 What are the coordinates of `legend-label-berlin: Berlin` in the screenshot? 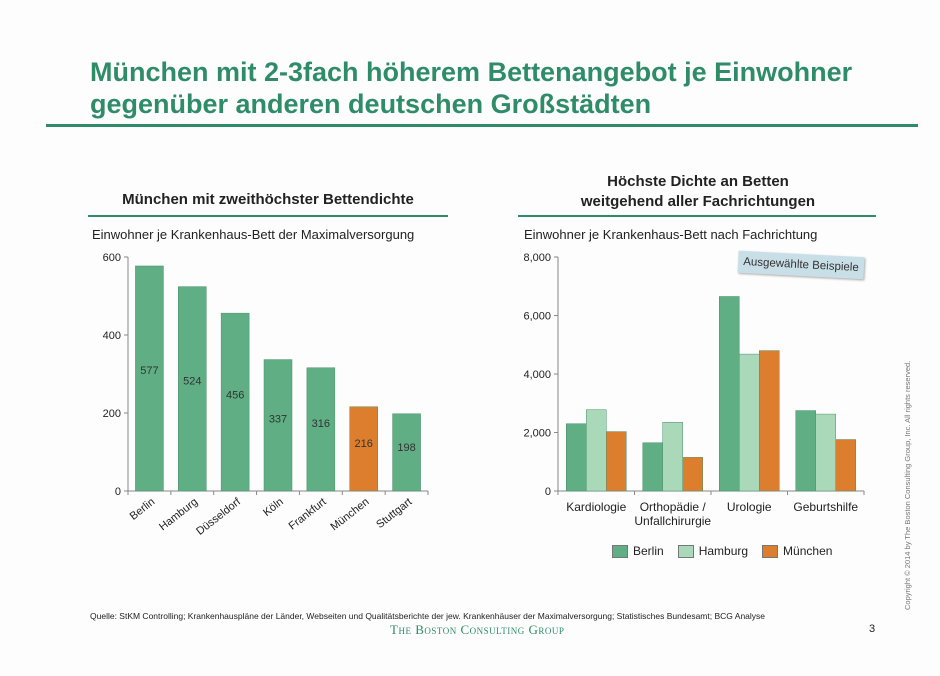 It's located at (648, 551).